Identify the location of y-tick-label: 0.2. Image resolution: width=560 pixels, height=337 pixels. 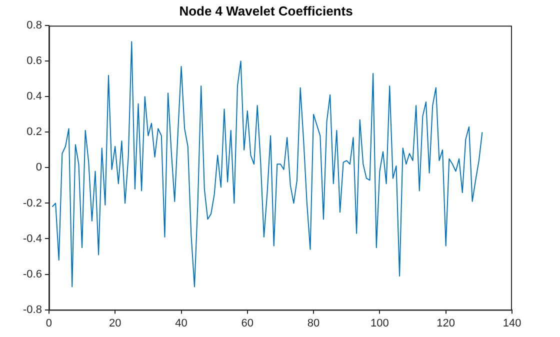
(34, 132).